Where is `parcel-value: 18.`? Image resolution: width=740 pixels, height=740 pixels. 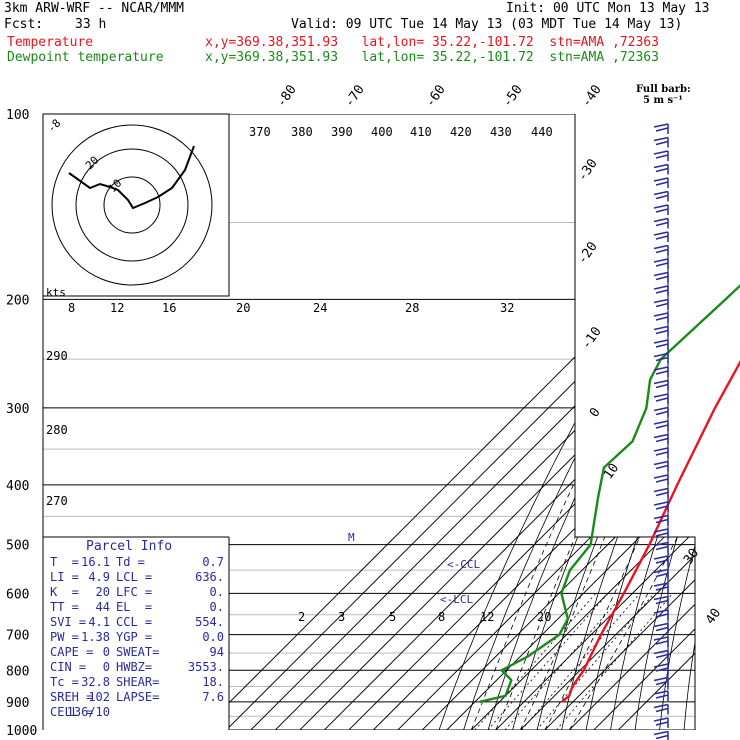 parcel-value: 18. is located at coordinates (213, 682).